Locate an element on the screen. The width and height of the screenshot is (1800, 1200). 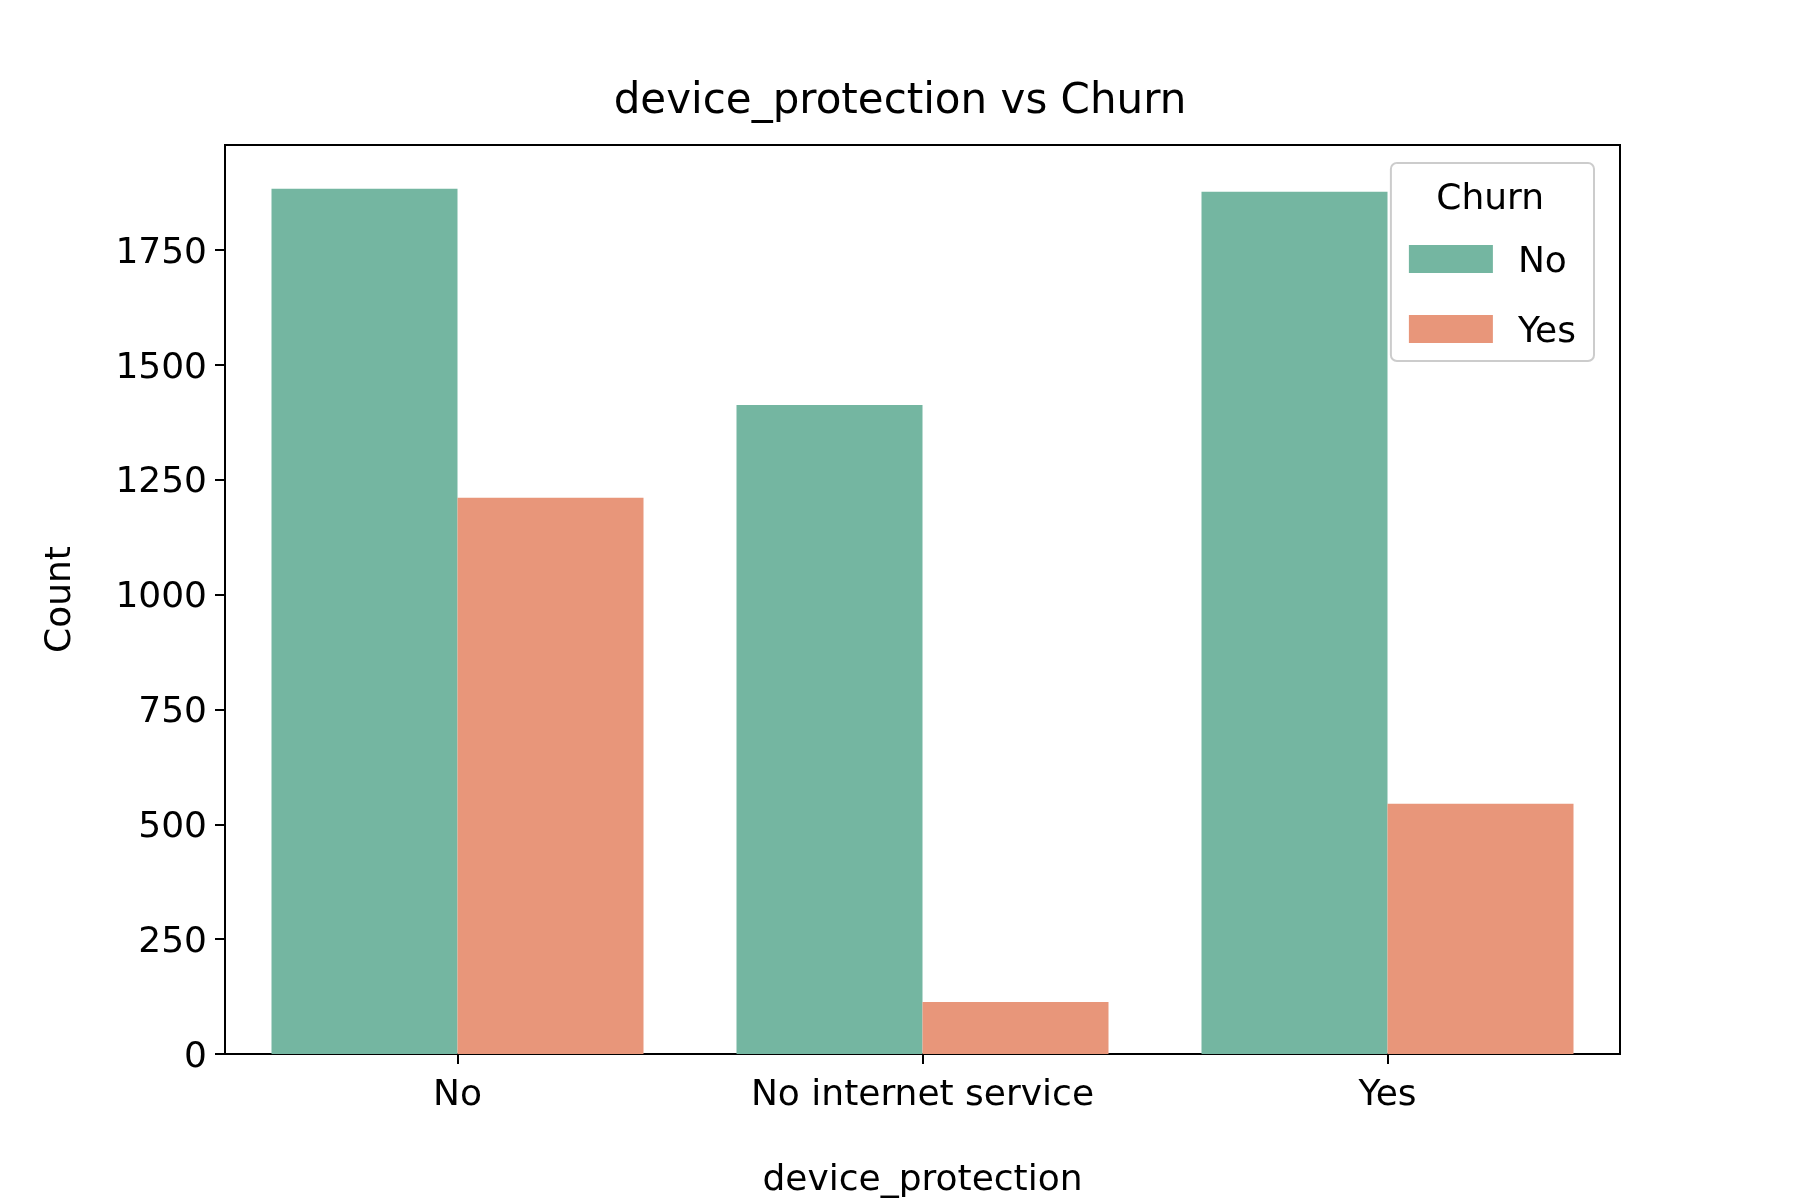
y-tick-label: 500 is located at coordinates (172, 824).